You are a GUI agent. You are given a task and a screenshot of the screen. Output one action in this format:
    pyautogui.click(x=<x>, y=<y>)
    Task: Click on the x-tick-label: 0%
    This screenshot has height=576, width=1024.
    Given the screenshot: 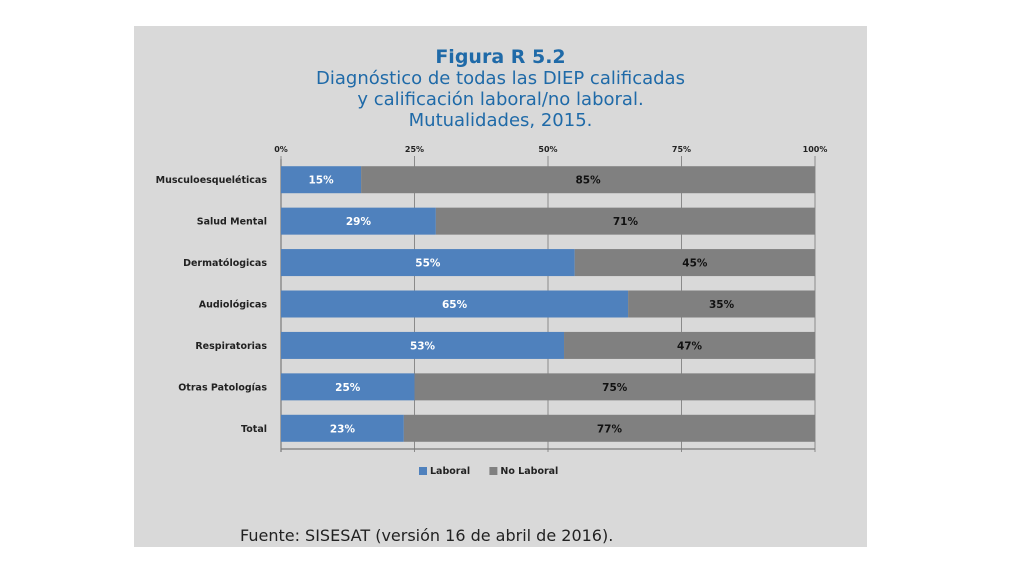 What is the action you would take?
    pyautogui.click(x=281, y=149)
    